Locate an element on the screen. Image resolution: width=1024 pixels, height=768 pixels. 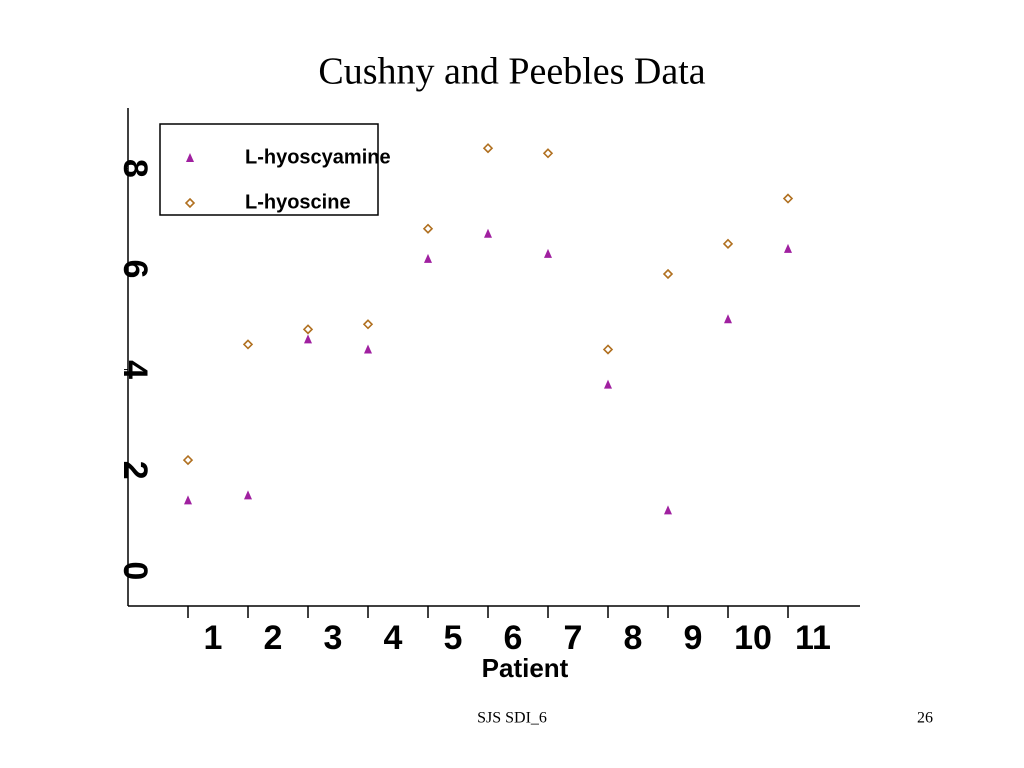
x-tick-label: 7 is located at coordinates (573, 638).